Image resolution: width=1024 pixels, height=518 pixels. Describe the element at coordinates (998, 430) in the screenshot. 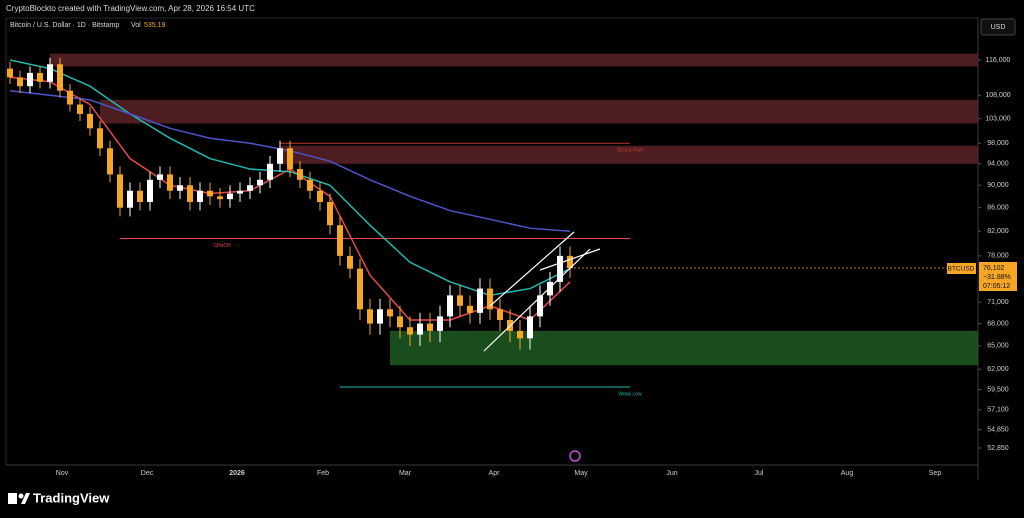

I see `y-tick-label: 54,850` at that location.